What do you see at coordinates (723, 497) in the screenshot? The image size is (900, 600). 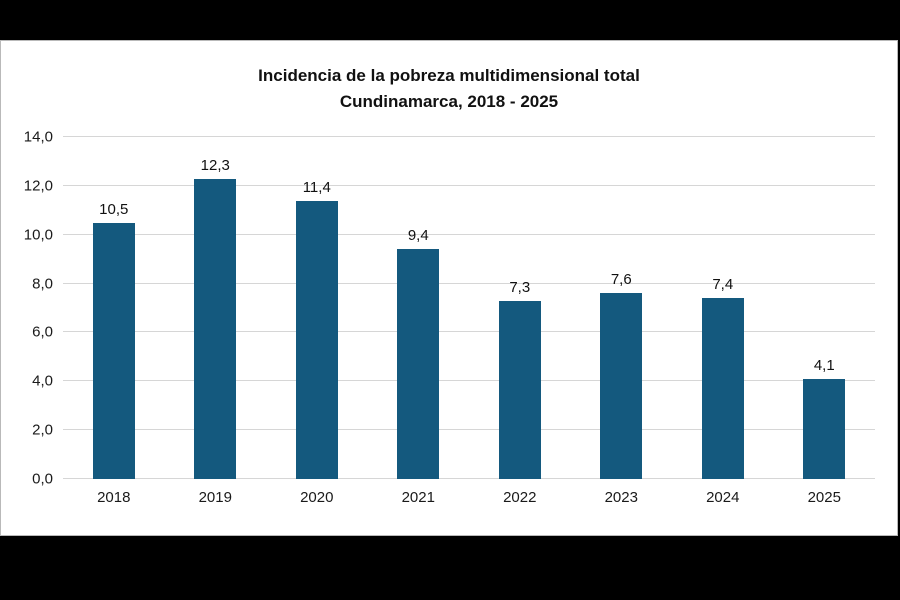 I see `x-tick-label: 2024` at bounding box center [723, 497].